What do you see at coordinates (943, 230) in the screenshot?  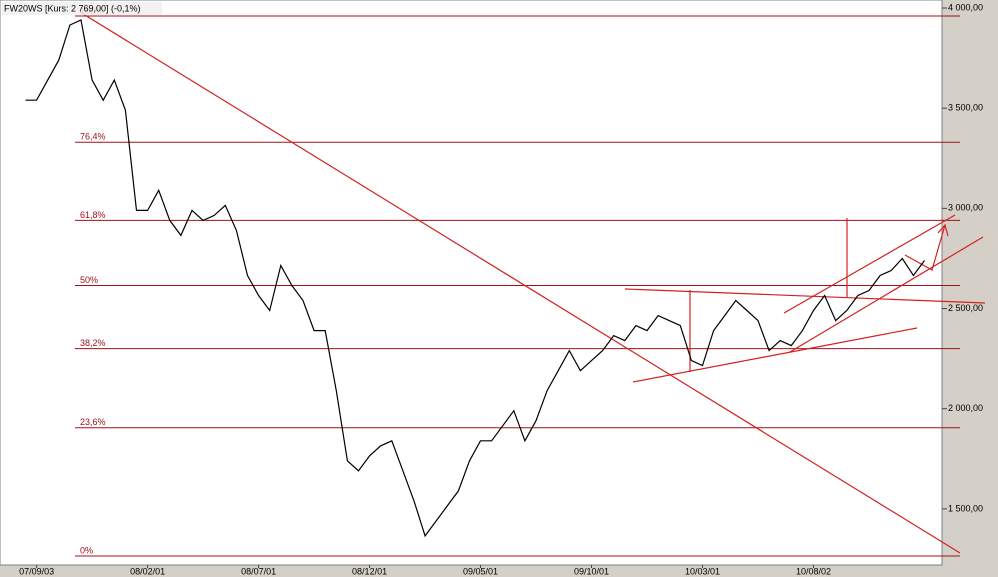 I see `arrow-head` at bounding box center [943, 230].